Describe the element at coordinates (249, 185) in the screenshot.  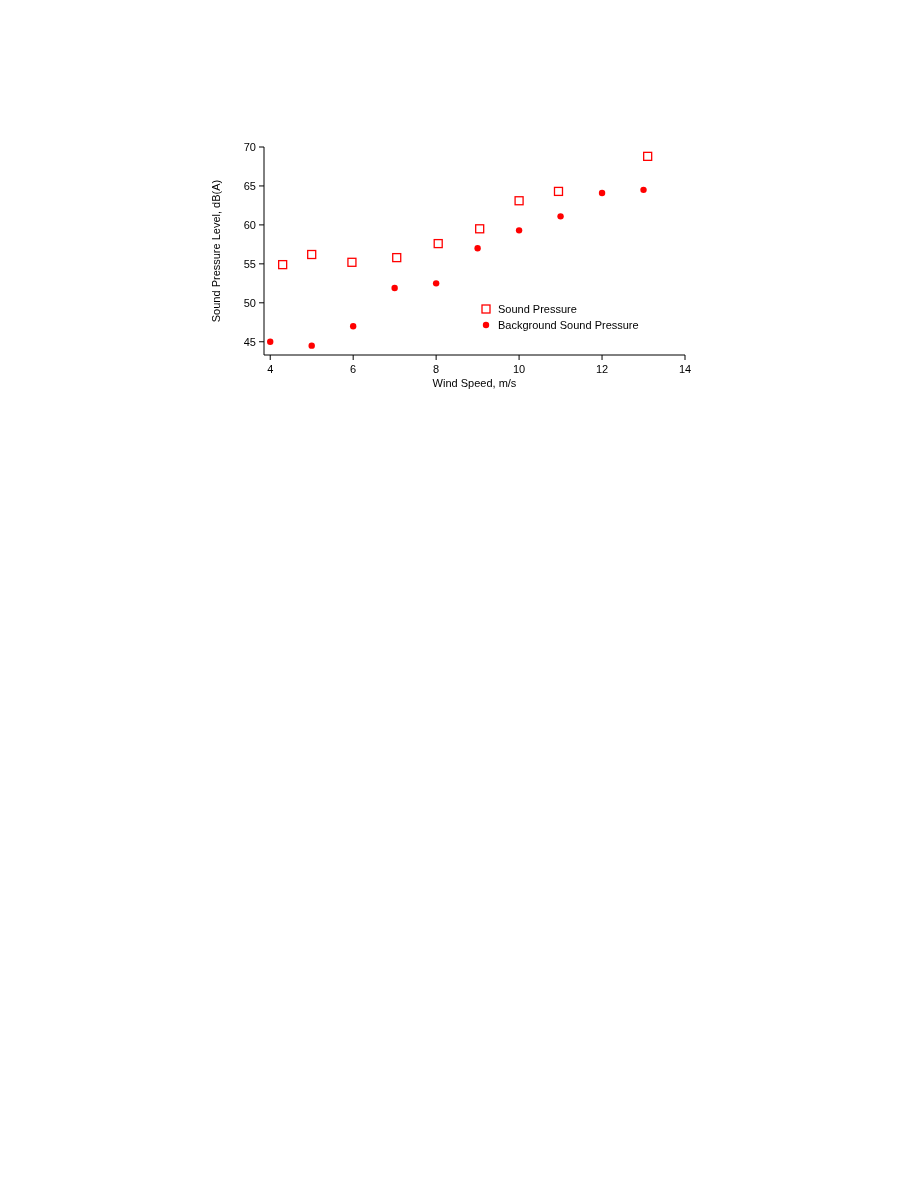
I see `y-tick-label: 65` at that location.